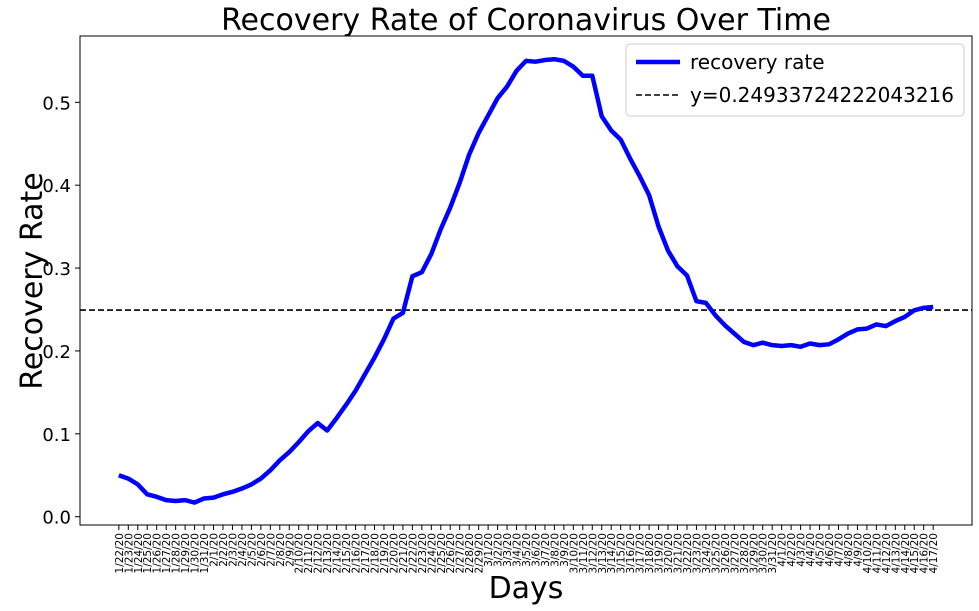 This screenshot has height=611, width=979. I want to click on x-tick-label: 1/26/20, so click(158, 553).